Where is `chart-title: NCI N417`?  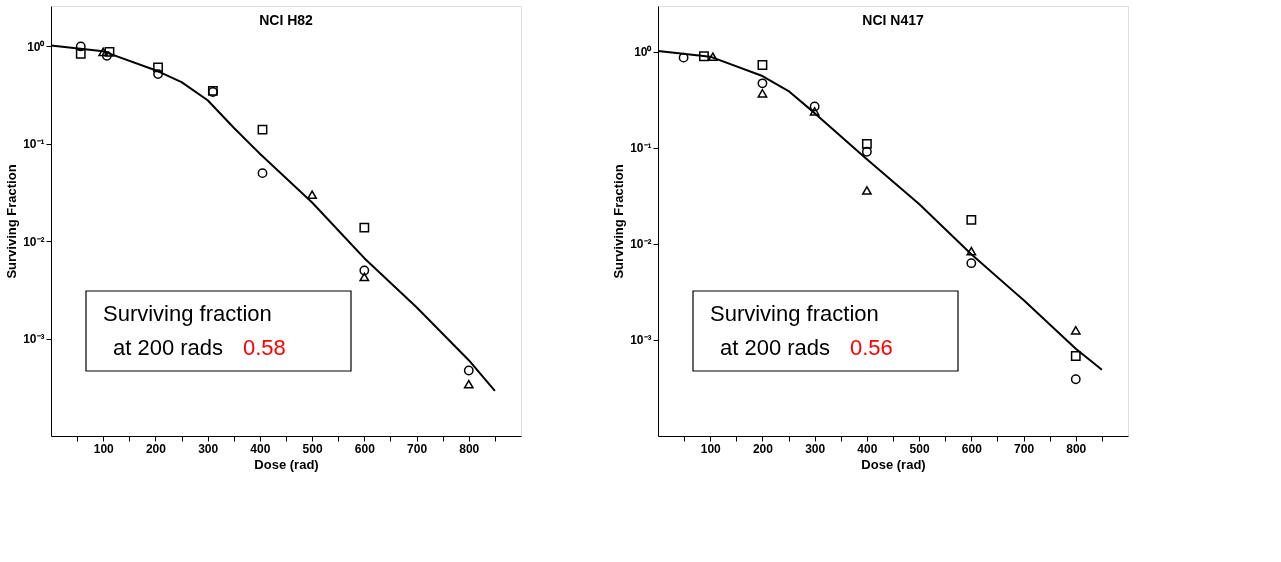
chart-title: NCI N417 is located at coordinates (893, 20).